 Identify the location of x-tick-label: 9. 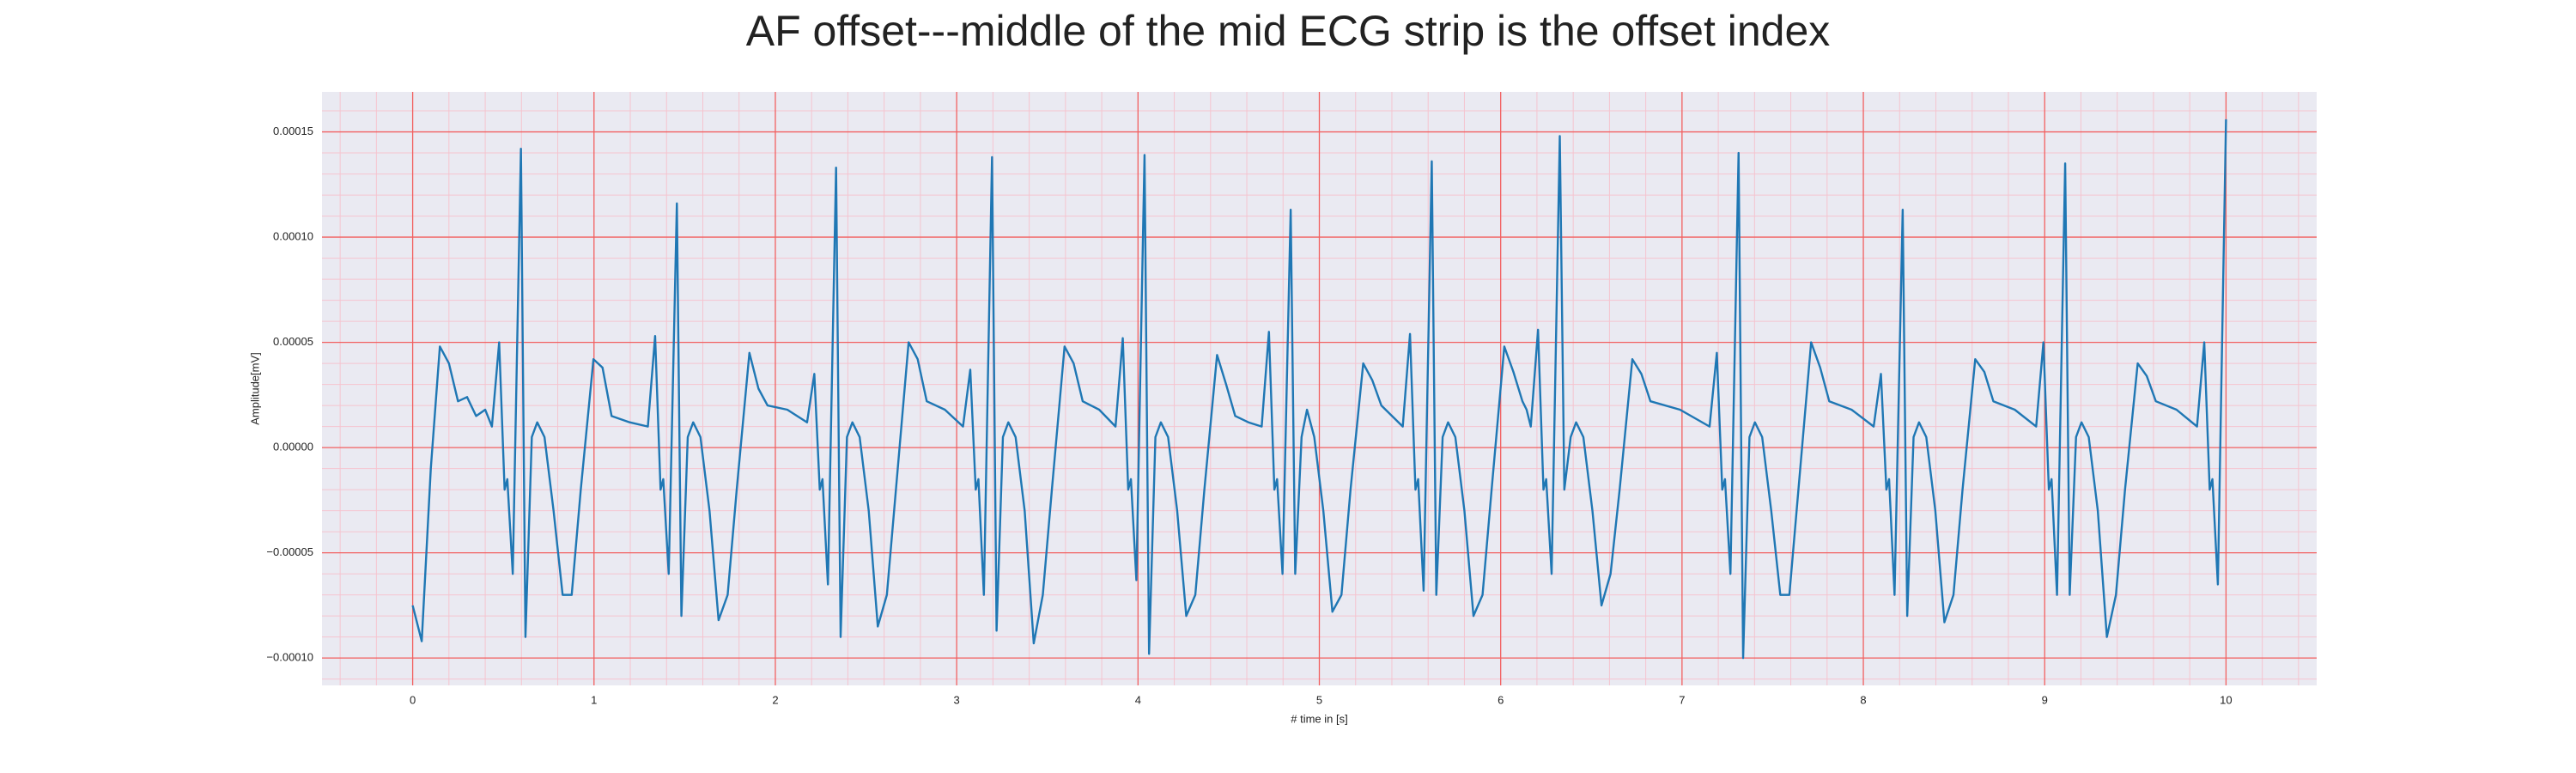
(2045, 699).